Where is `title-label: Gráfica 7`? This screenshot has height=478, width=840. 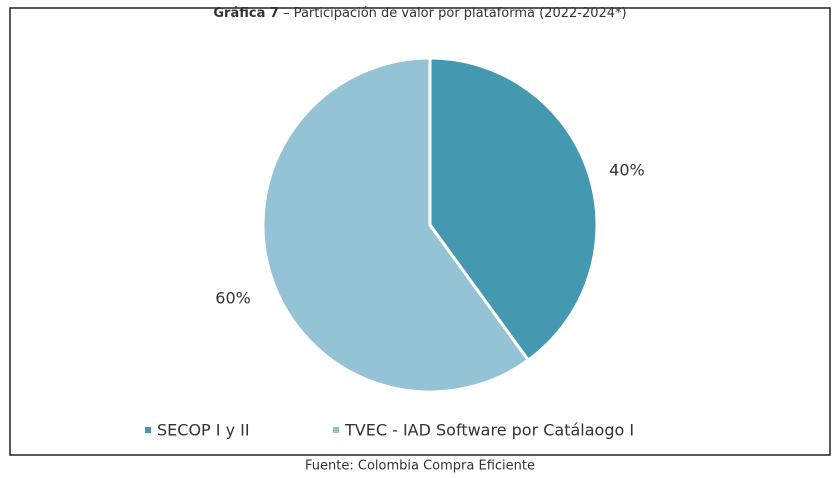 title-label: Gráfica 7 is located at coordinates (246, 13).